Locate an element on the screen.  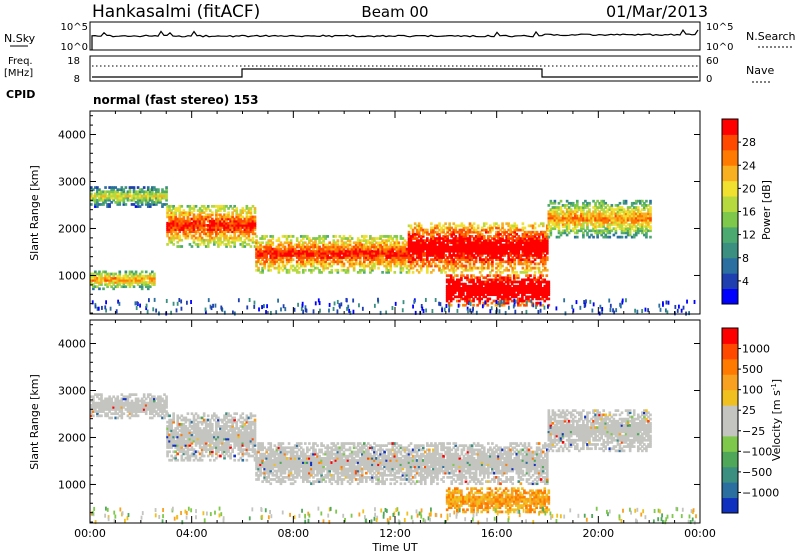
colorbar-swatch is located at coordinates (730, 219).